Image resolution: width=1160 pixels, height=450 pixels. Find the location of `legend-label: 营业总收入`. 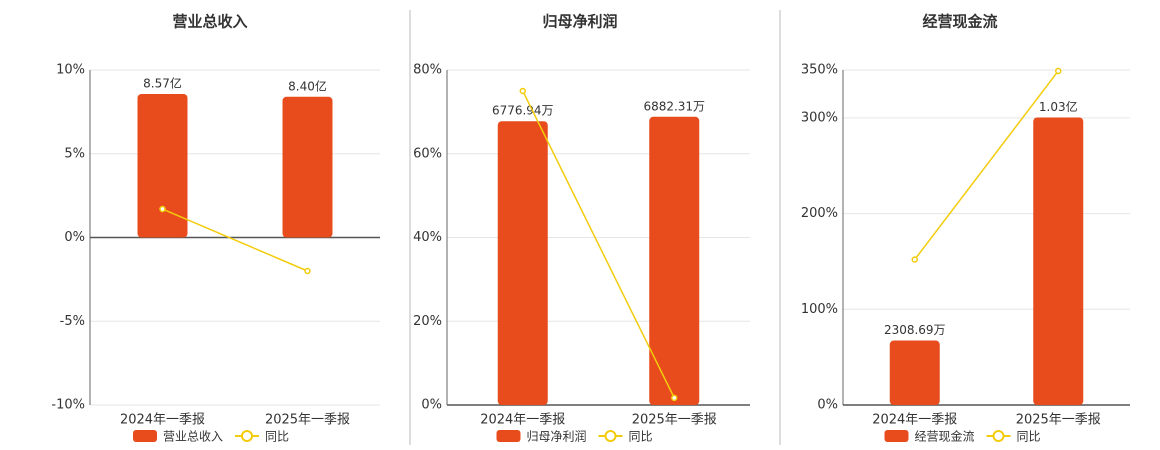

legend-label: 营业总收入 is located at coordinates (193, 437).